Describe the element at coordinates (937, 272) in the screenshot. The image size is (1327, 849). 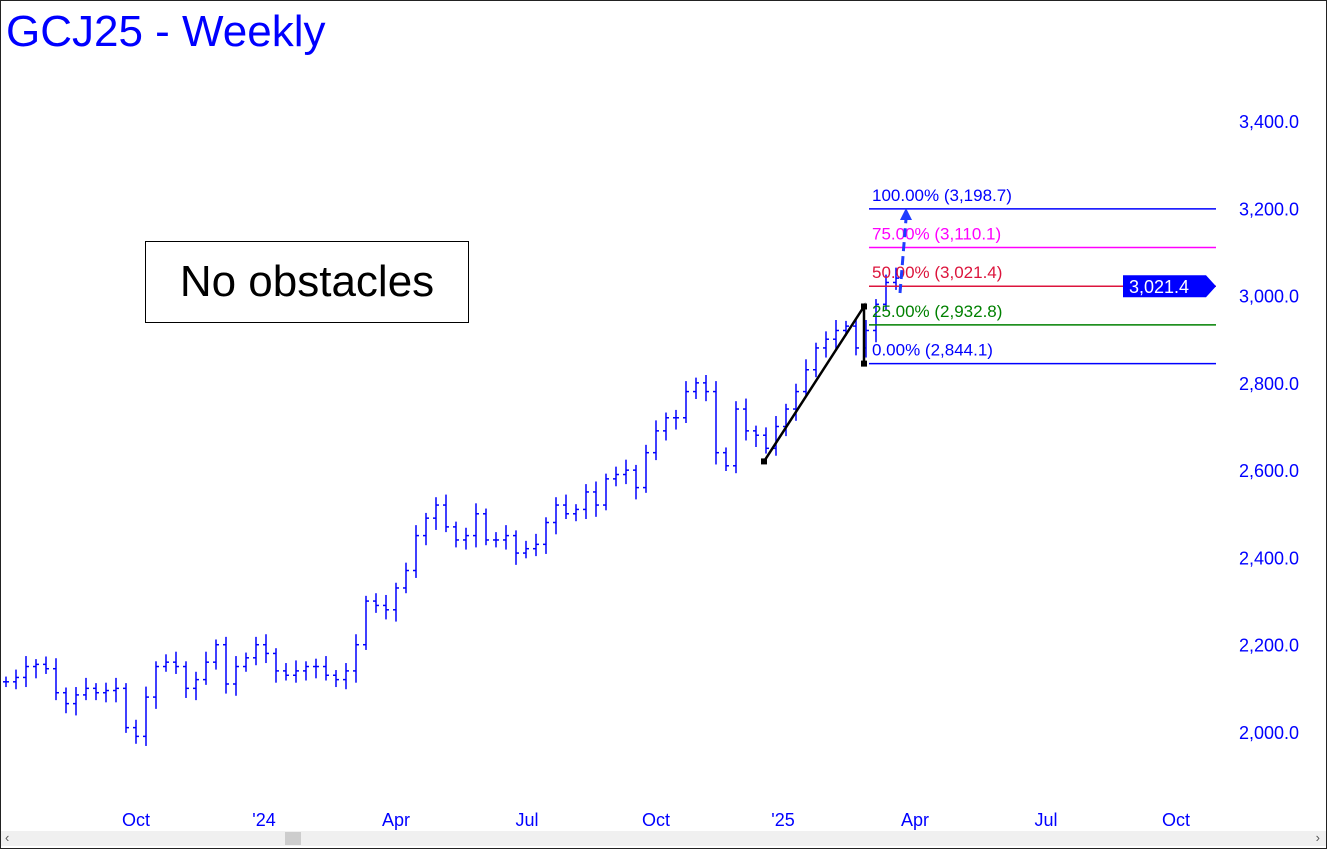
I see `fib-level-label: 50.00% (3,021.4)` at that location.